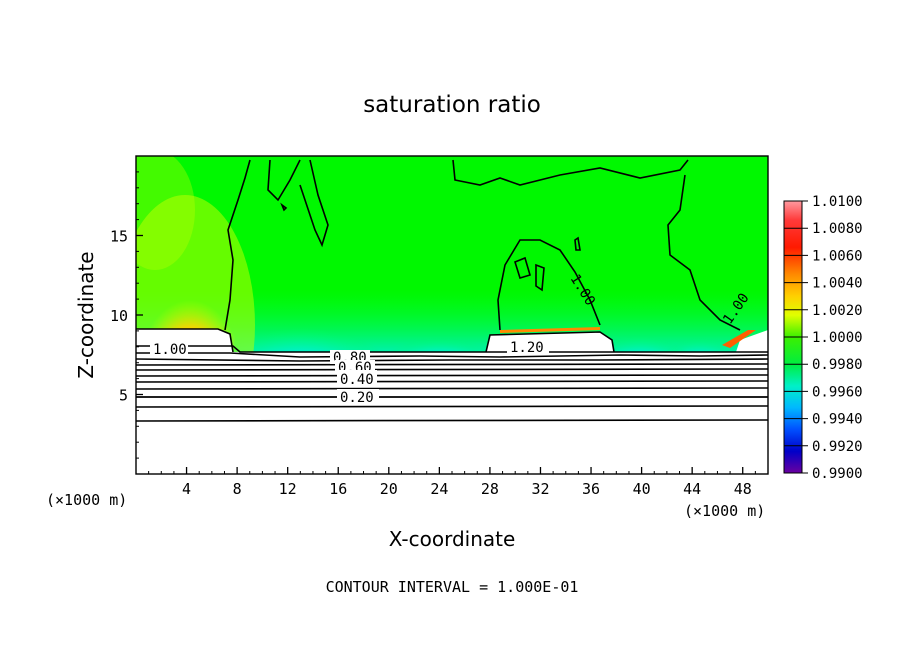 The height and width of the screenshot is (654, 904). I want to click on x-tick-label: 4, so click(186, 489).